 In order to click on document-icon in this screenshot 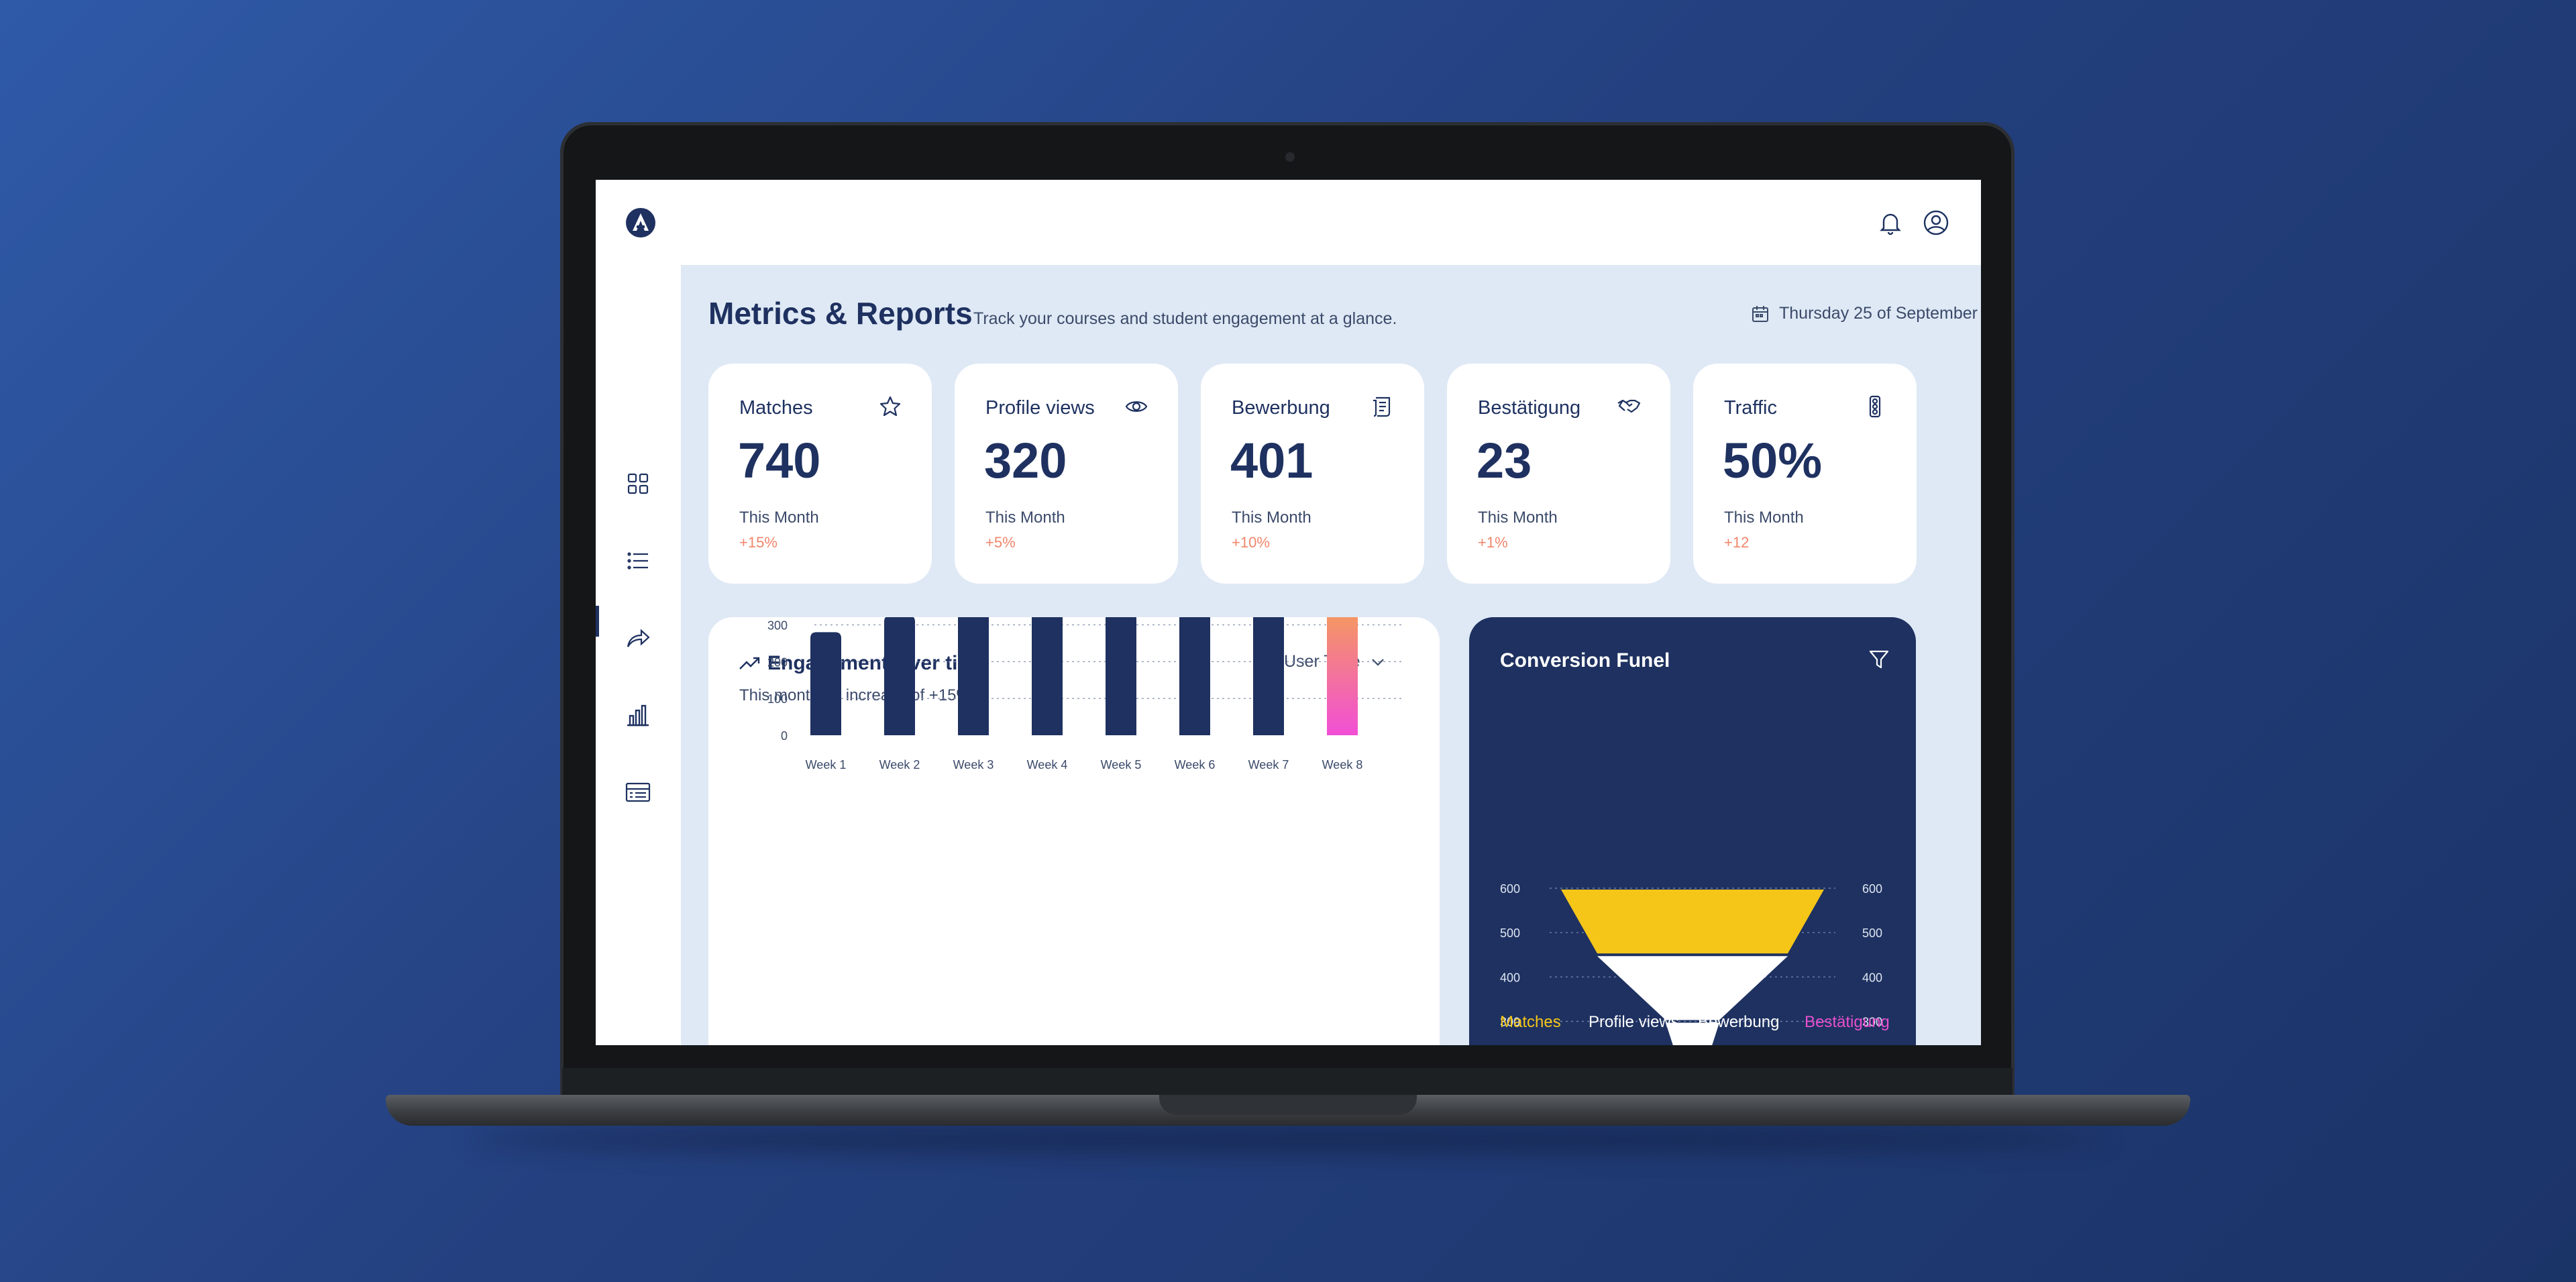, I will do `click(1382, 407)`.